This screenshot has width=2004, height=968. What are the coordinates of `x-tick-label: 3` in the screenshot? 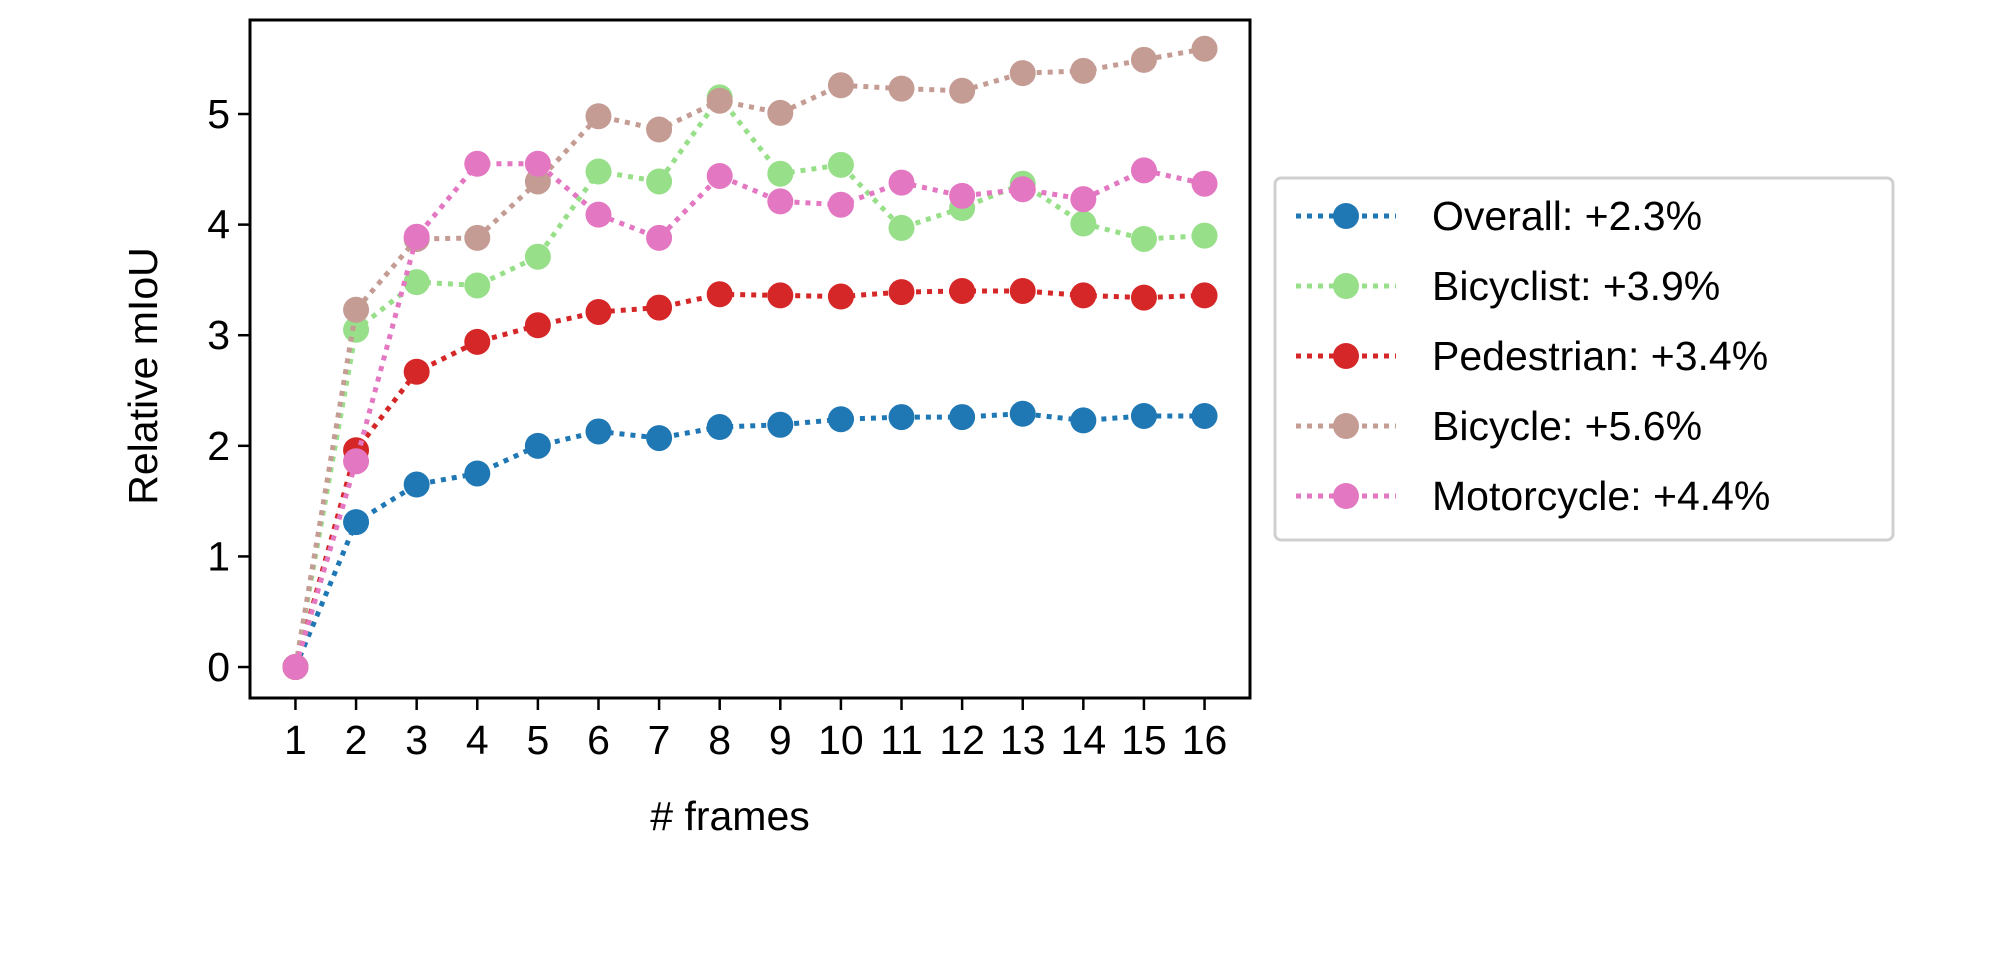 It's located at (416, 740).